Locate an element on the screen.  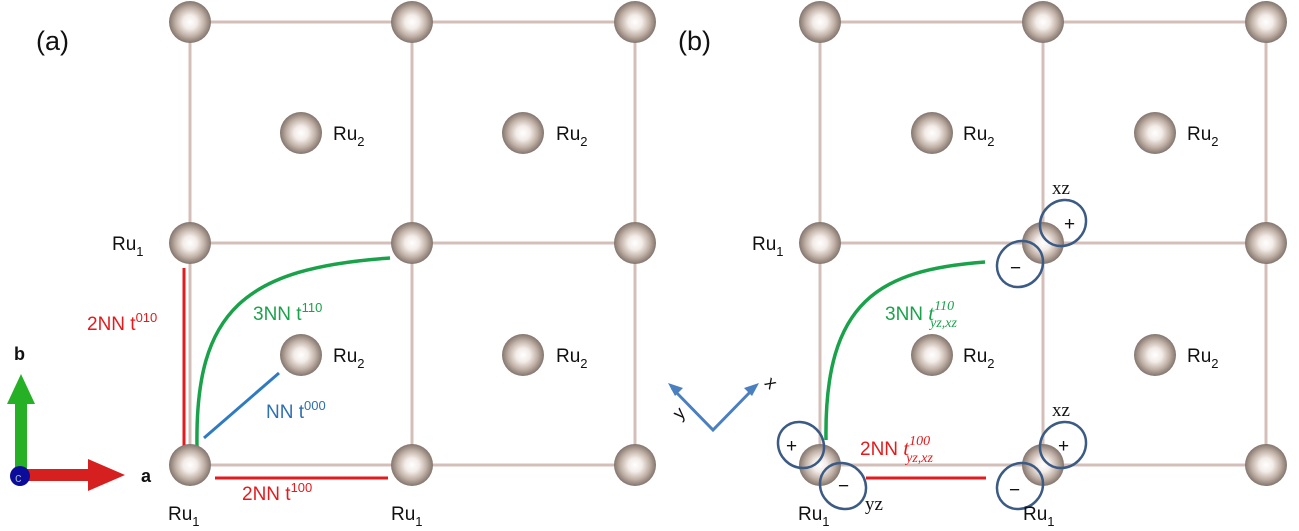
nn2-yzxz-label: 2NN t100 yz,xz is located at coordinates (897, 450).